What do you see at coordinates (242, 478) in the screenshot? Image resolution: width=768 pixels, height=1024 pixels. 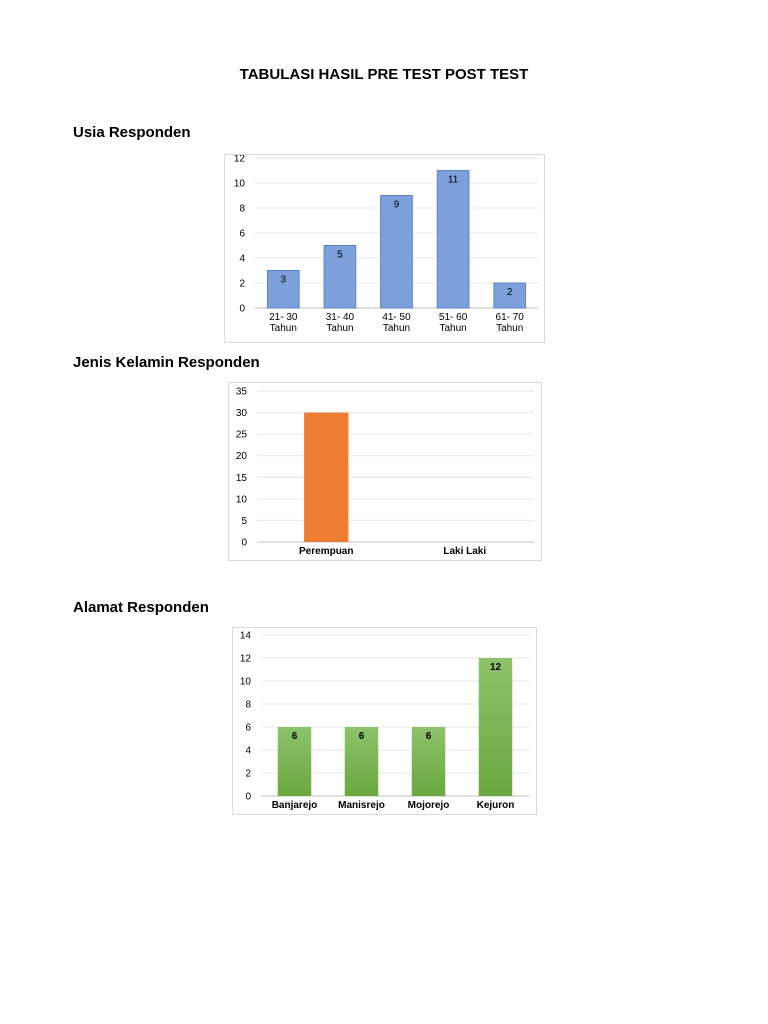 I see `gender-y-tick-label: 15` at bounding box center [242, 478].